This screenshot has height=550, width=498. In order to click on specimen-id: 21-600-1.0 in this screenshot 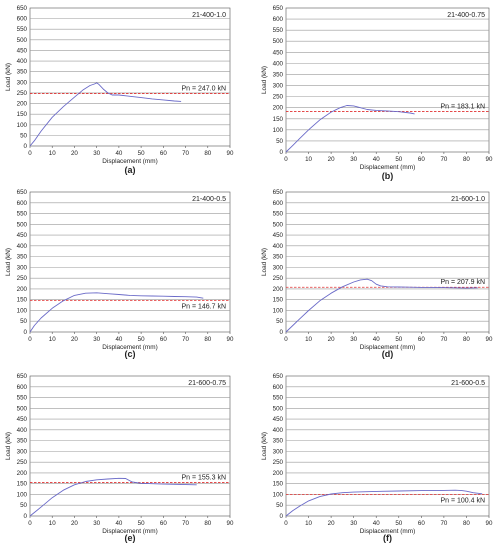, I will do `click(468, 199)`.